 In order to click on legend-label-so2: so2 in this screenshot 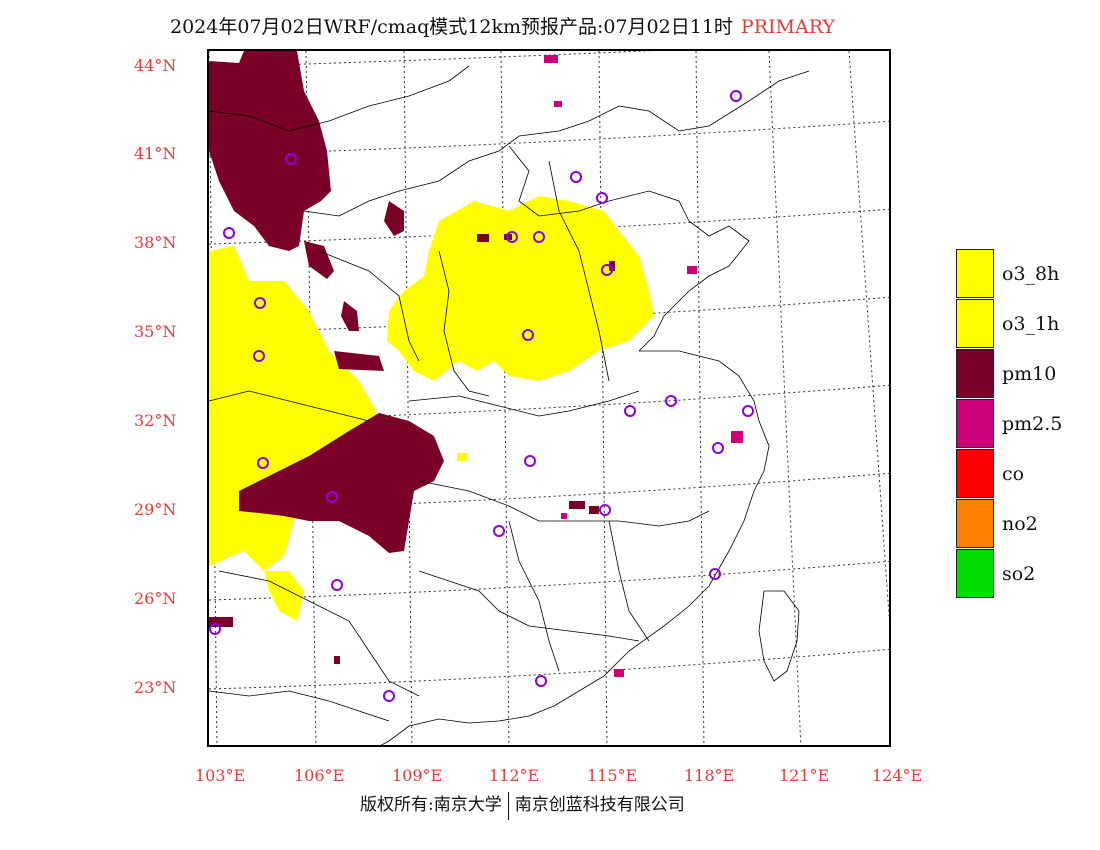, I will do `click(1019, 574)`.